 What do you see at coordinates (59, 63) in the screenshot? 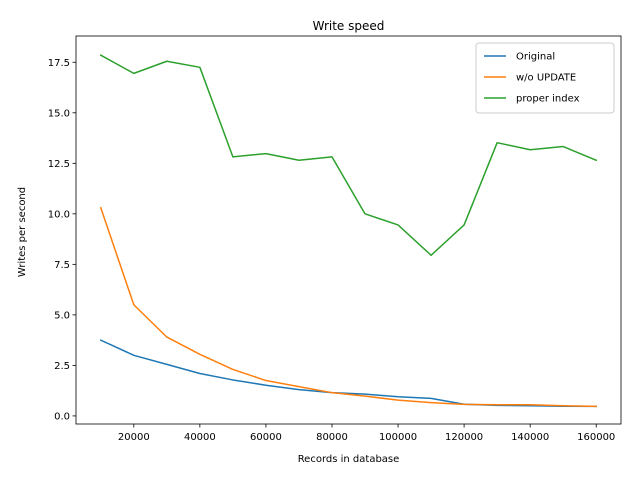
I see `y-tick-label: 17.5` at bounding box center [59, 63].